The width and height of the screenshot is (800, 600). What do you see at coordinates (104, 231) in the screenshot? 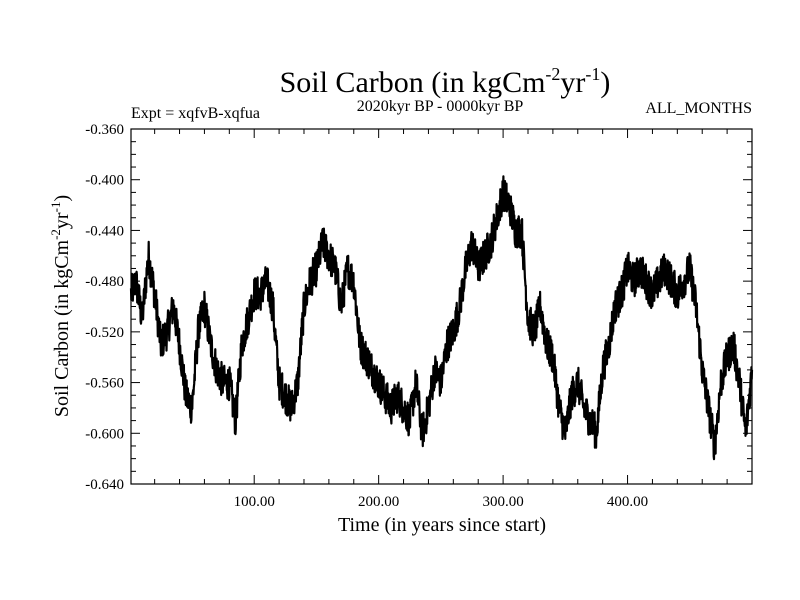
I see `y-tick-label: -0.440` at bounding box center [104, 231].